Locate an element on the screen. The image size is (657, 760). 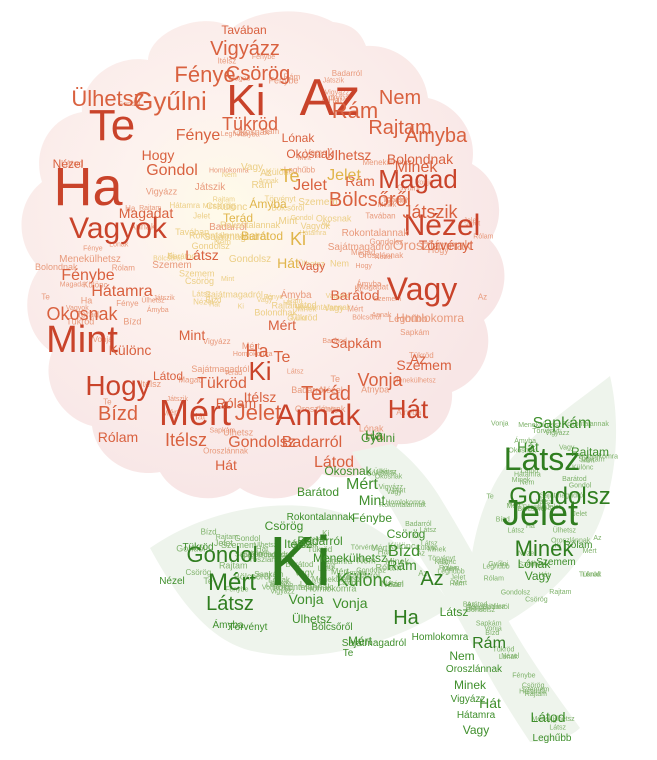
cloud-word: Badarról is located at coordinates (228, 227).